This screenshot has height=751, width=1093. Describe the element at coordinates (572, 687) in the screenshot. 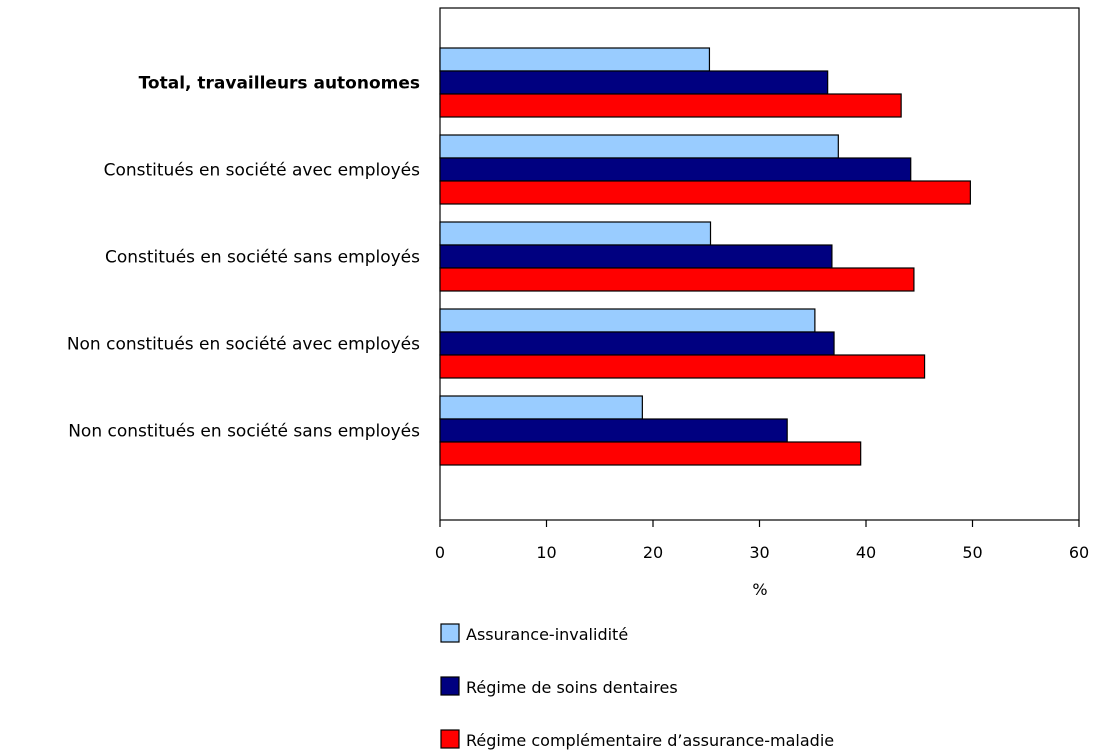

I see `legend-label: Régime de soins dentaires` at that location.